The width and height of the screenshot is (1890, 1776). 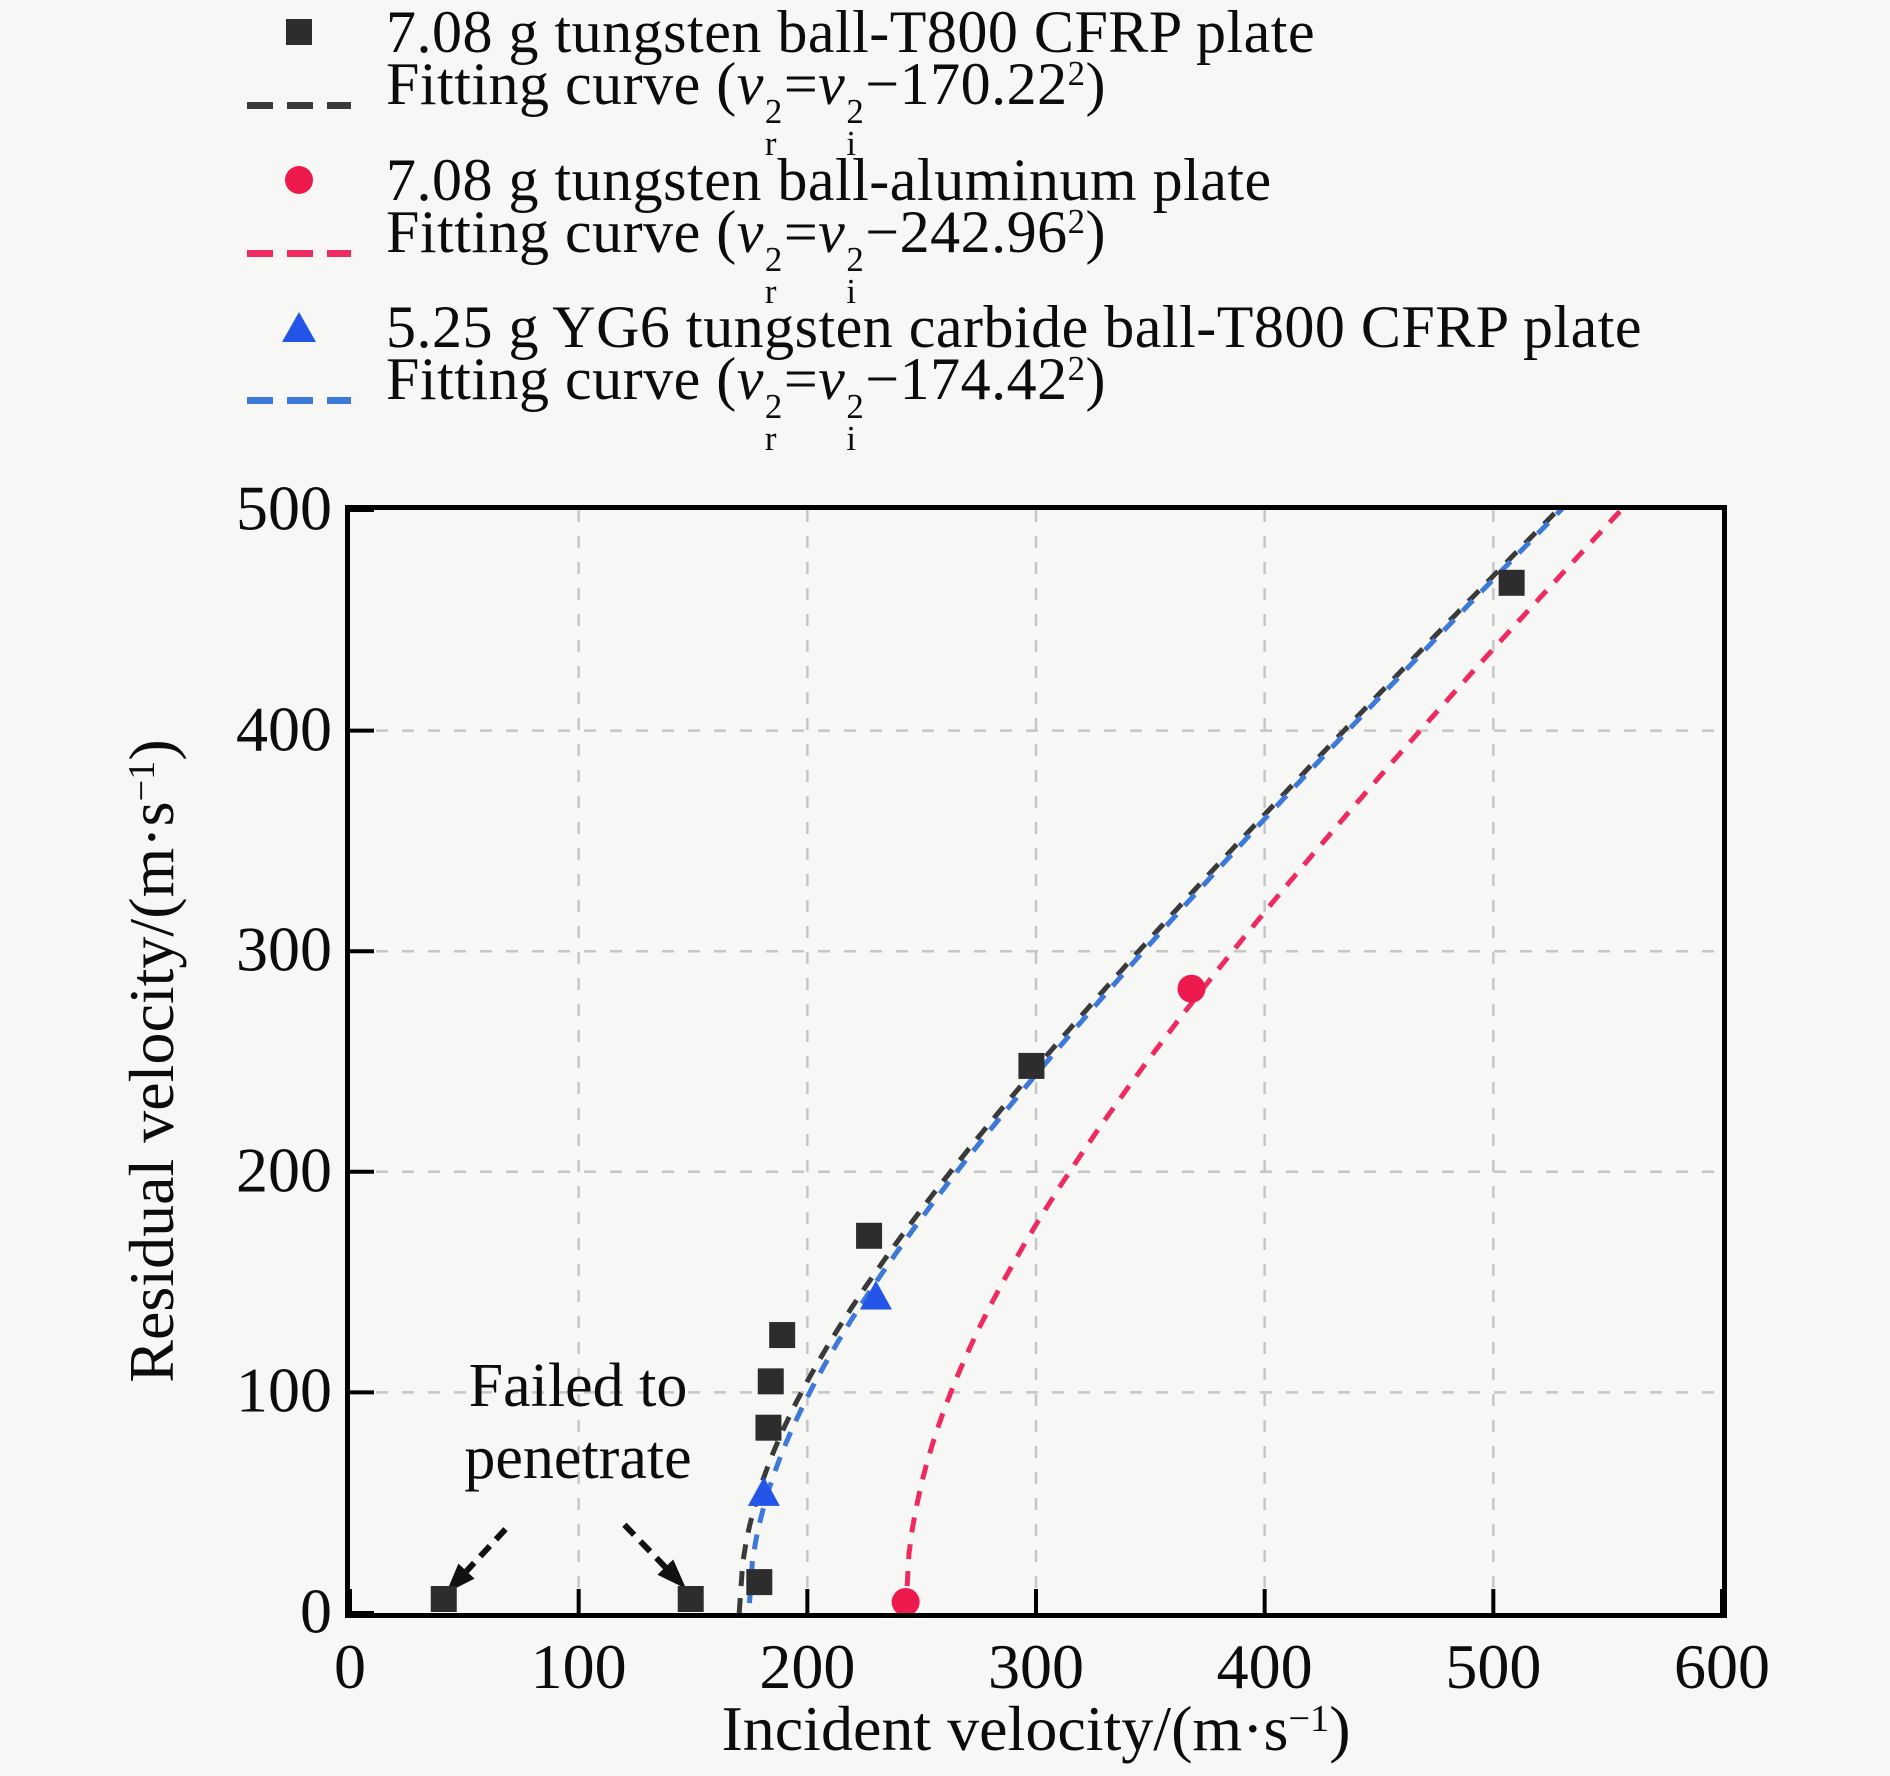 I want to click on triangle-marker-icon, so click(x=299, y=327).